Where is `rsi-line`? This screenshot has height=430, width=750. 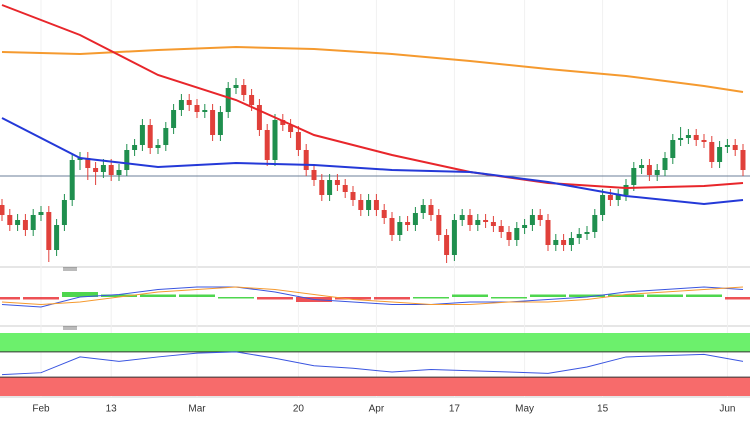 rsi-line is located at coordinates (372, 363).